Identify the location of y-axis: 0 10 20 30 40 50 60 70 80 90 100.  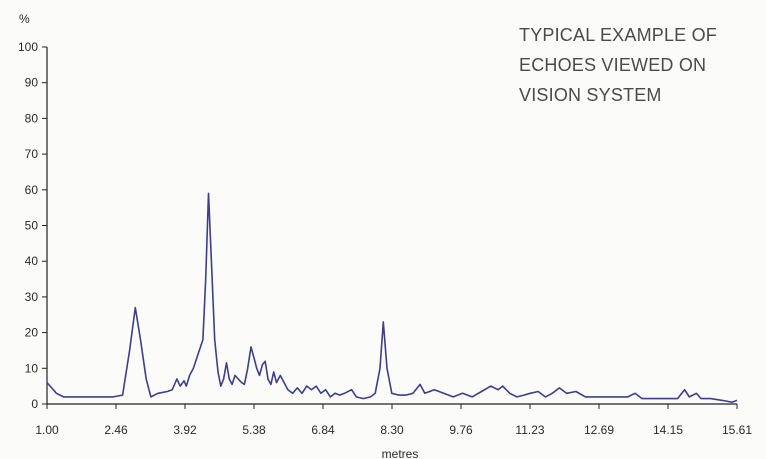
(33, 225).